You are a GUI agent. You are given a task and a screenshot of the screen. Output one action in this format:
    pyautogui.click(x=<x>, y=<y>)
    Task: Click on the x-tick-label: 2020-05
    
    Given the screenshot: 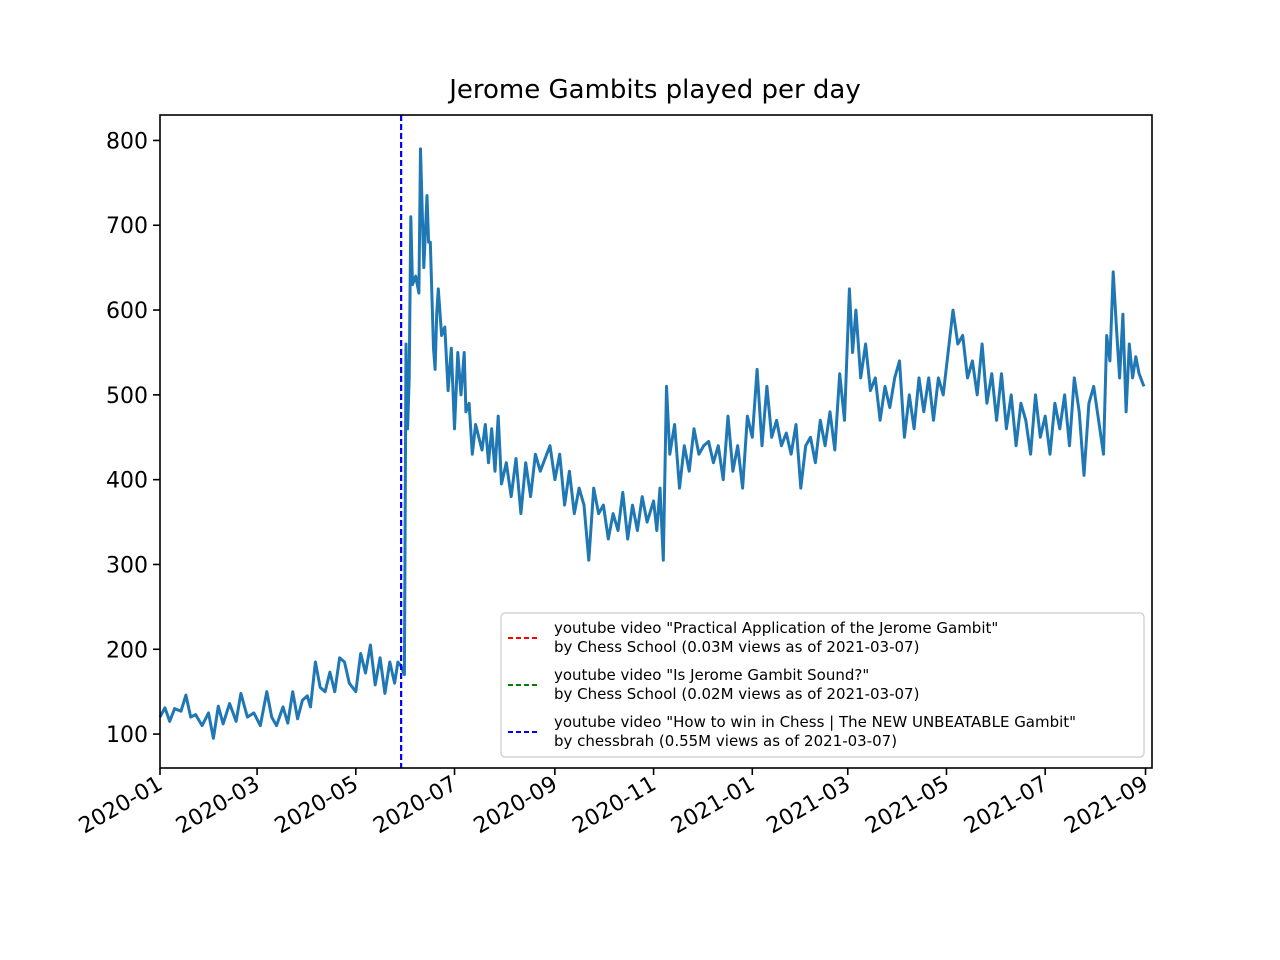 What is the action you would take?
    pyautogui.click(x=317, y=806)
    